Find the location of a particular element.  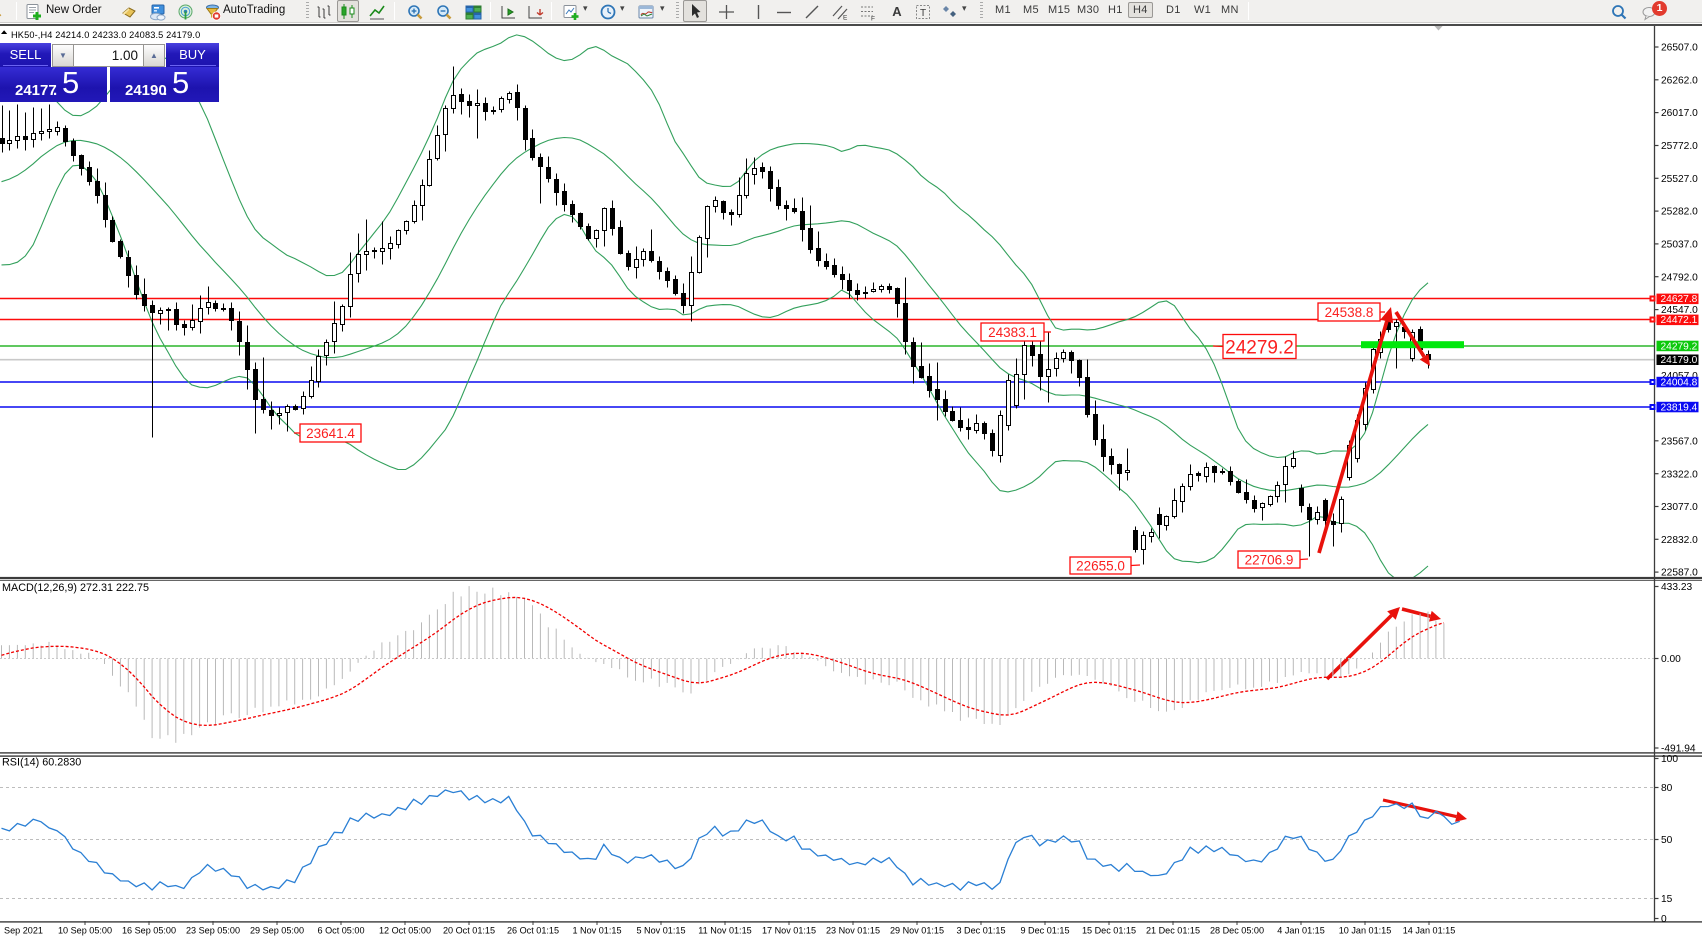

svg-text: 24472.1 is located at coordinates (1679, 320).